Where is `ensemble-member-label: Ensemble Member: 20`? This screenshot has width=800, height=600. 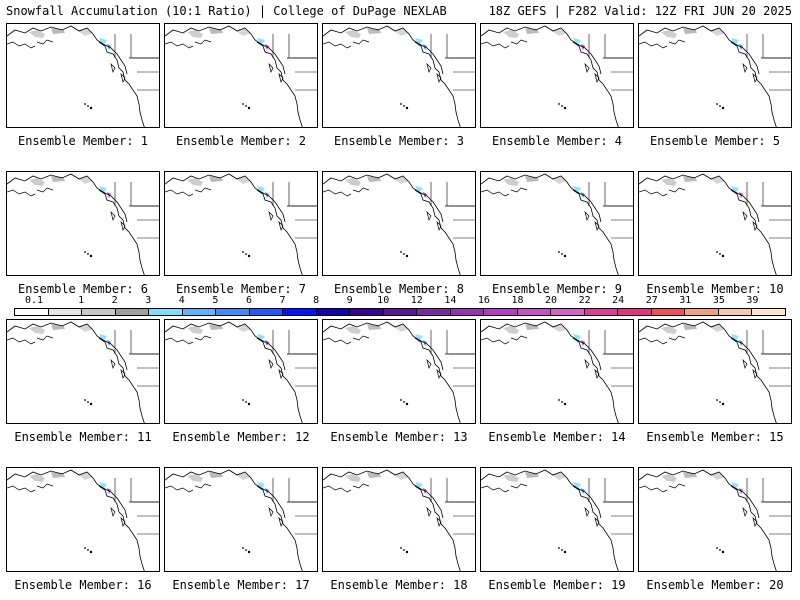 ensemble-member-label: Ensemble Member: 20 is located at coordinates (715, 585).